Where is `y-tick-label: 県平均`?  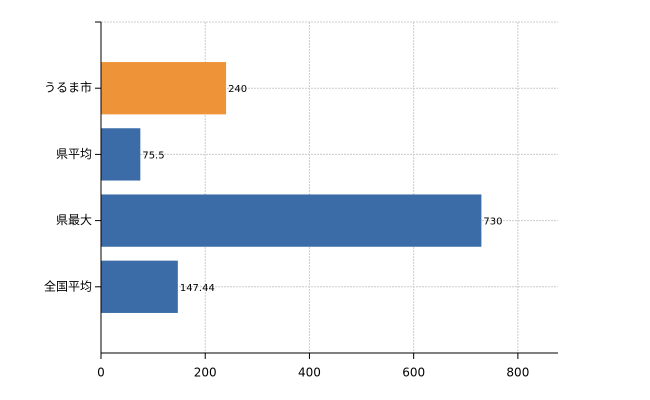
y-tick-label: 県平均 is located at coordinates (74, 154).